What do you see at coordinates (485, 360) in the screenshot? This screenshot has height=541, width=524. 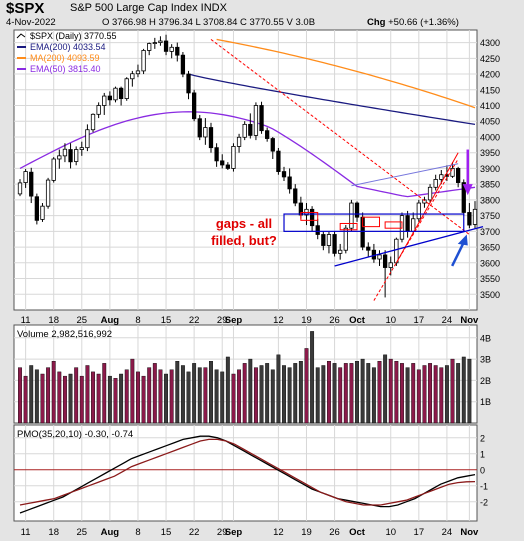 I see `vol-y-tick-label: 3B` at bounding box center [485, 360].